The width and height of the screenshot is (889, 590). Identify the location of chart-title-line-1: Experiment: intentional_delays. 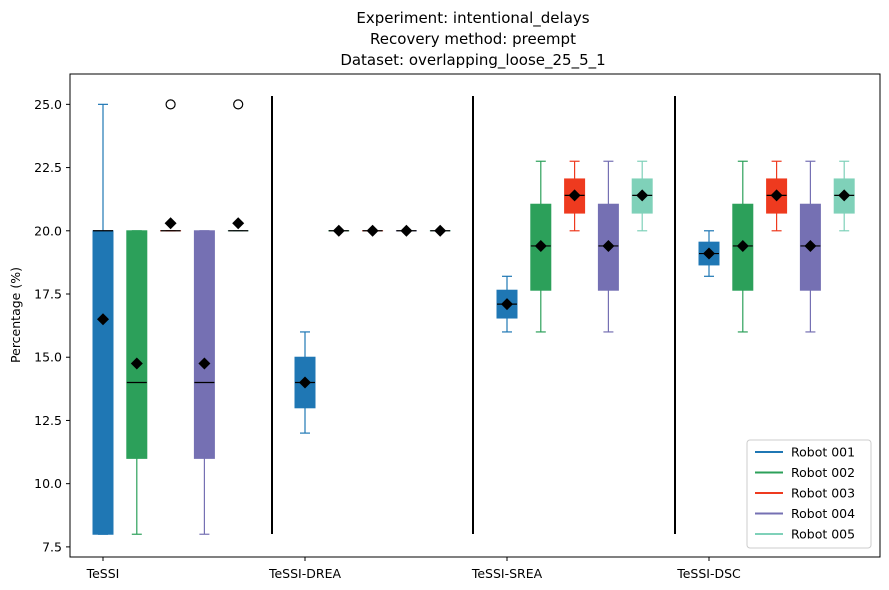
(472, 18).